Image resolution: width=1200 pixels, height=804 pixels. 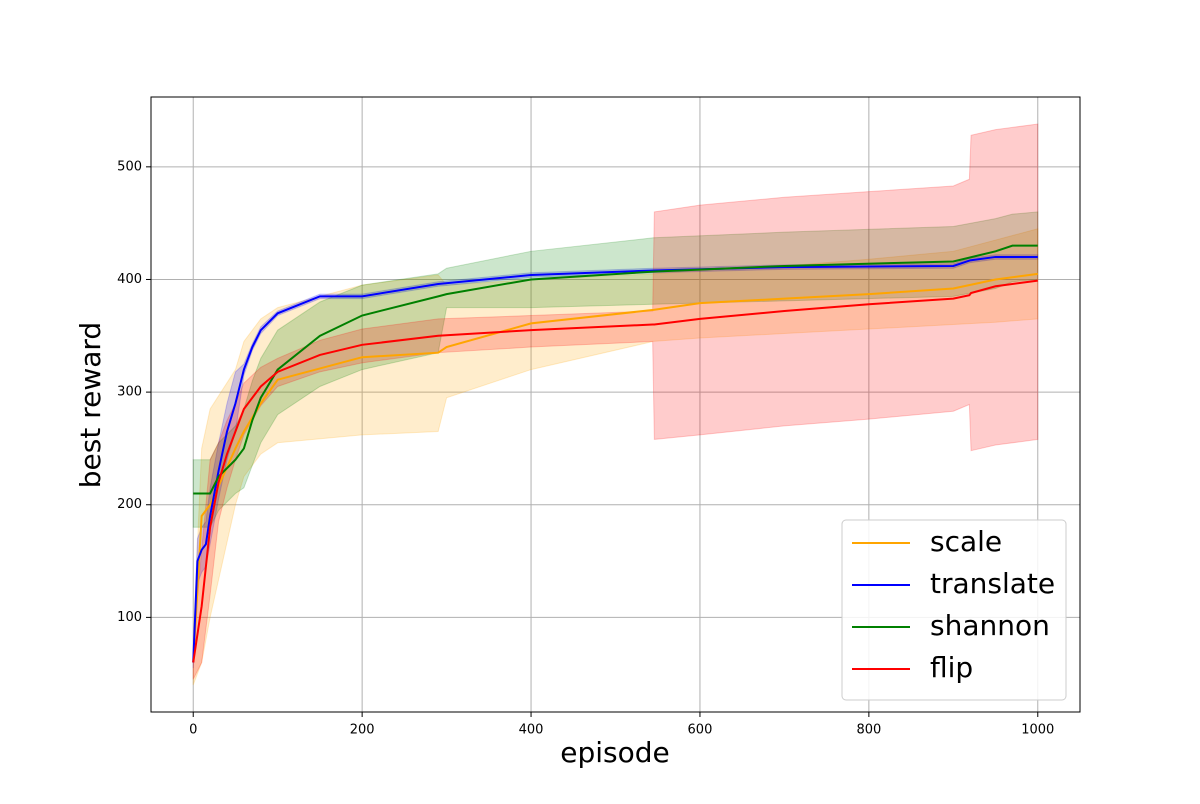 I want to click on legend: scale translate shannon flip, so click(x=954, y=610).